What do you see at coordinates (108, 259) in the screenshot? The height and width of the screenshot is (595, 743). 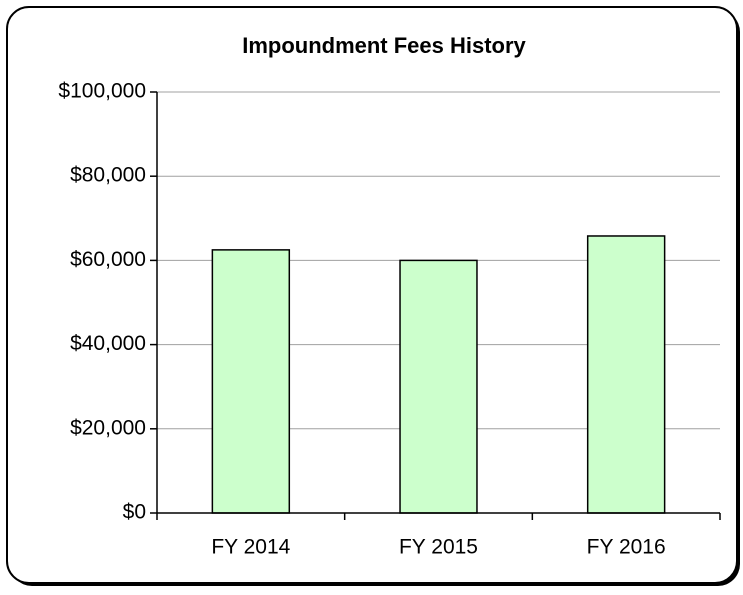 I see `y-tick-label: $60,000` at bounding box center [108, 259].